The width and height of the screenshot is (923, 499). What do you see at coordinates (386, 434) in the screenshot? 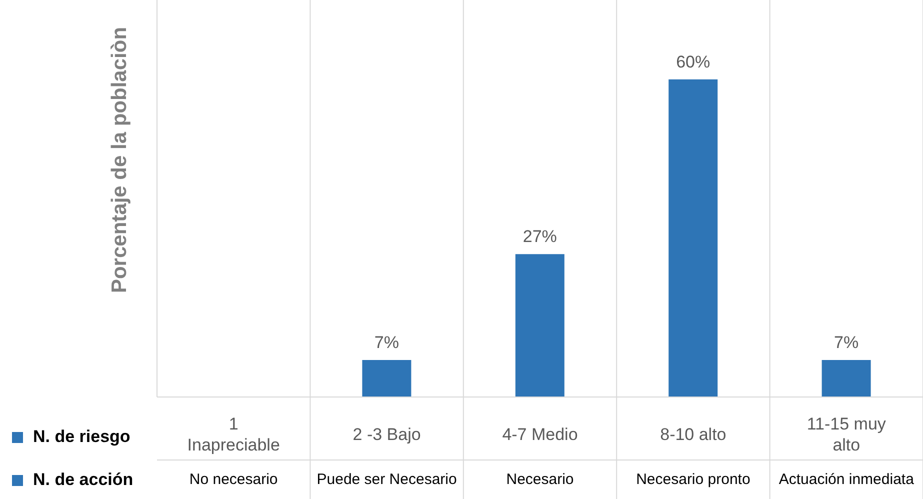
I see `x-tick-label: 2 -3 Bajo` at bounding box center [386, 434].